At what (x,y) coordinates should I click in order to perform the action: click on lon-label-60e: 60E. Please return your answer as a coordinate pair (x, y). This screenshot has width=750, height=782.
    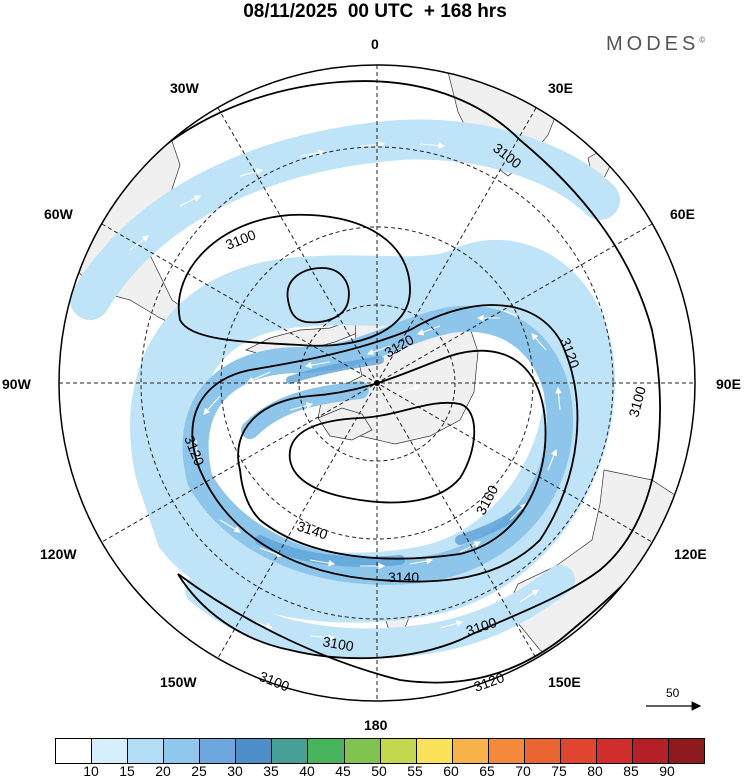
    Looking at the image, I should click on (682, 214).